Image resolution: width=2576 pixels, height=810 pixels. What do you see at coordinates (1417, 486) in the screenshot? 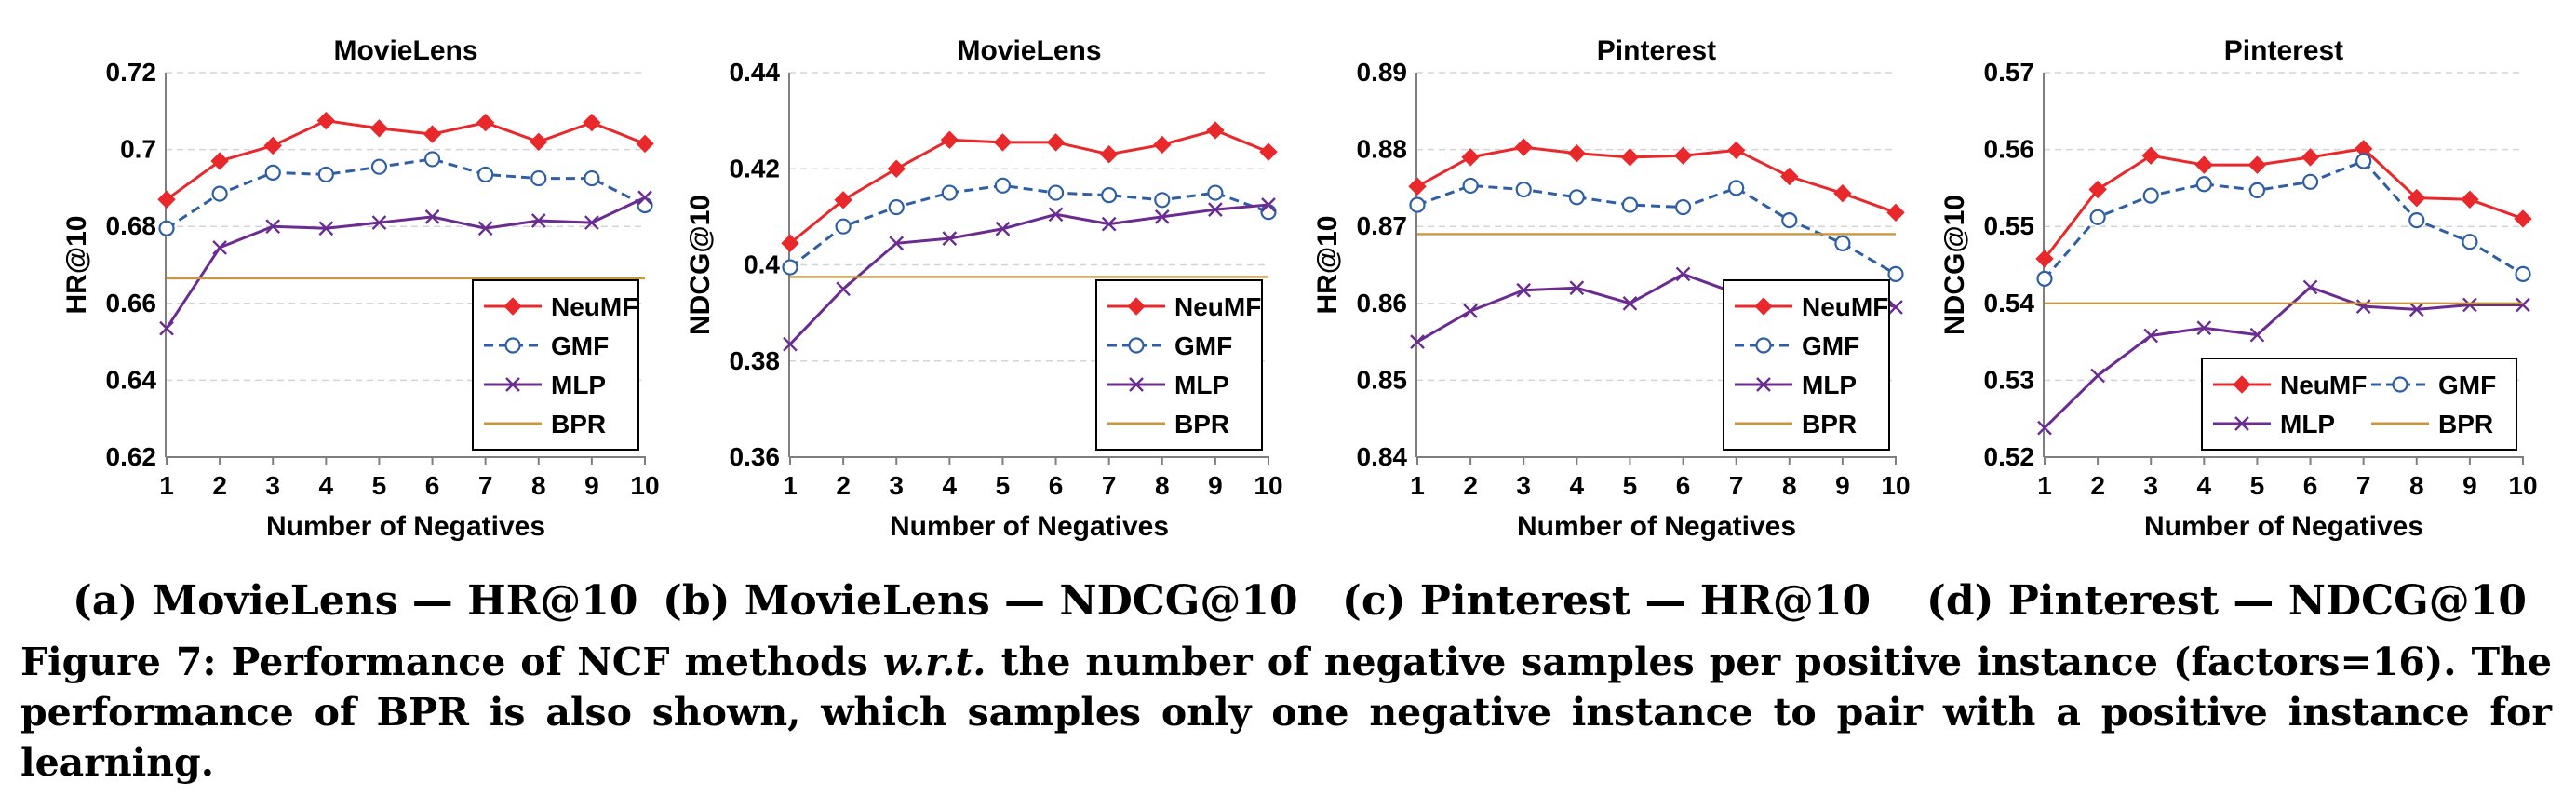
I see `x-tick-label: 1` at bounding box center [1417, 486].